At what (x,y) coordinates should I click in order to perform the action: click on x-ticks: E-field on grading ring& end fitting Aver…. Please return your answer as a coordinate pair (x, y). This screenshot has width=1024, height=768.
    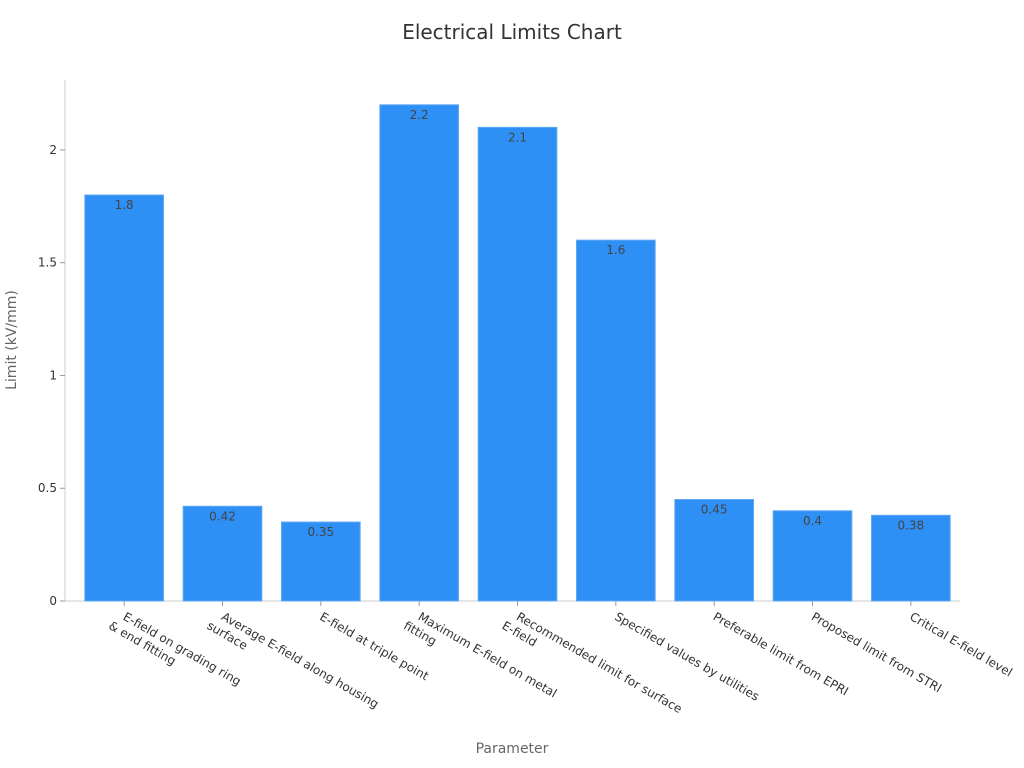
    Looking at the image, I should click on (560, 665).